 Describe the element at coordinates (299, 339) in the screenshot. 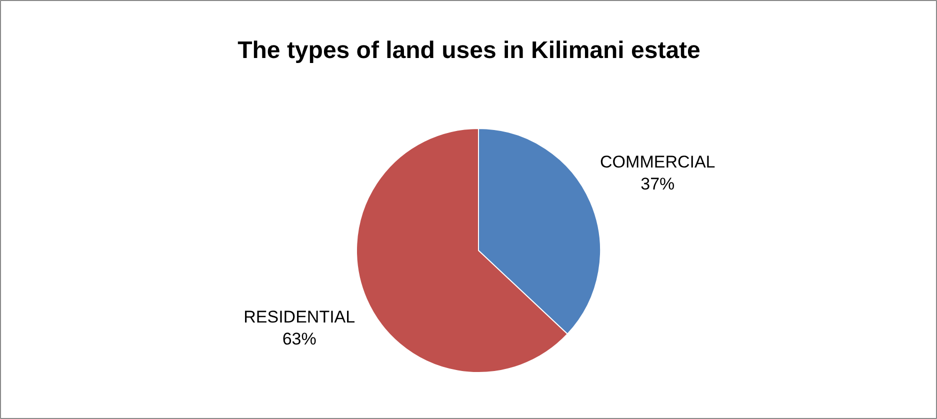

I see `data-label: 63%` at that location.